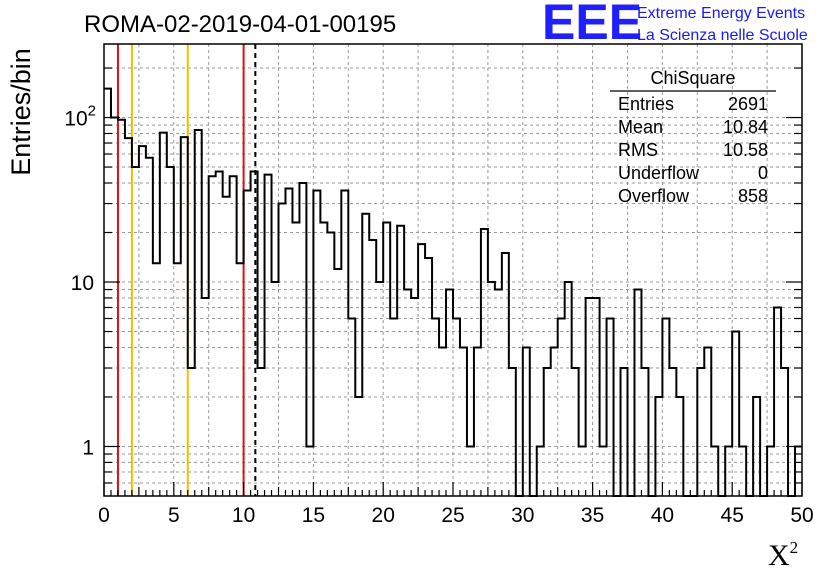  Describe the element at coordinates (763, 173) in the screenshot. I see `stats-row-value: 0` at that location.